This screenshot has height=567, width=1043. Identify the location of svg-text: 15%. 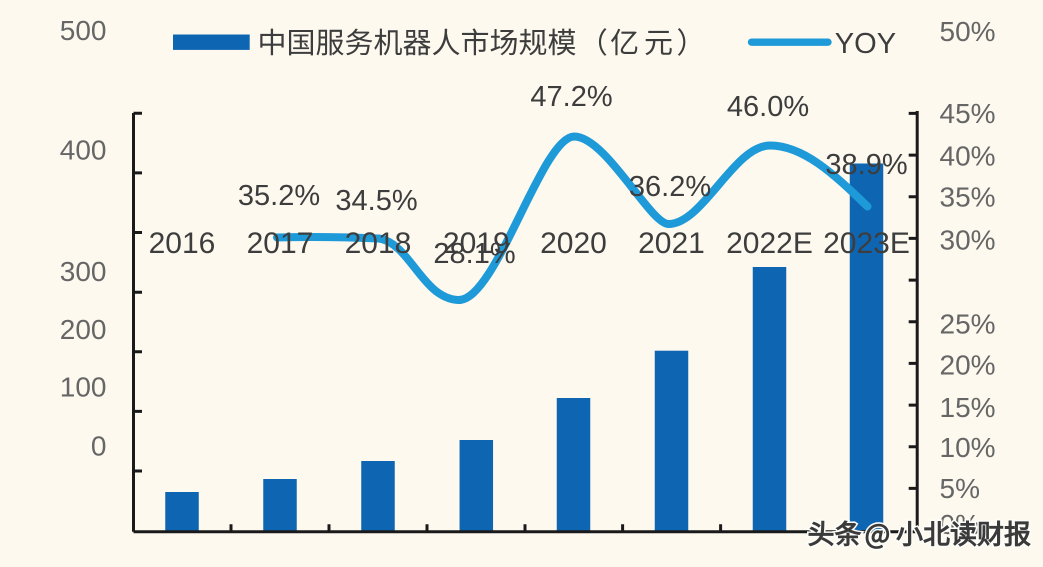
(968, 407).